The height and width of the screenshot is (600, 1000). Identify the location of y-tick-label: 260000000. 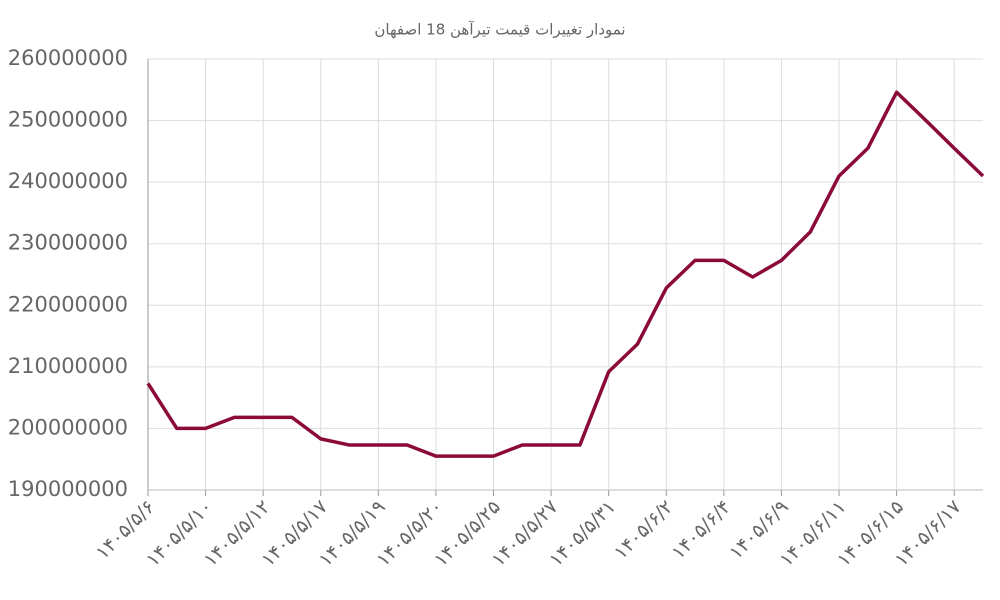
(68, 58).